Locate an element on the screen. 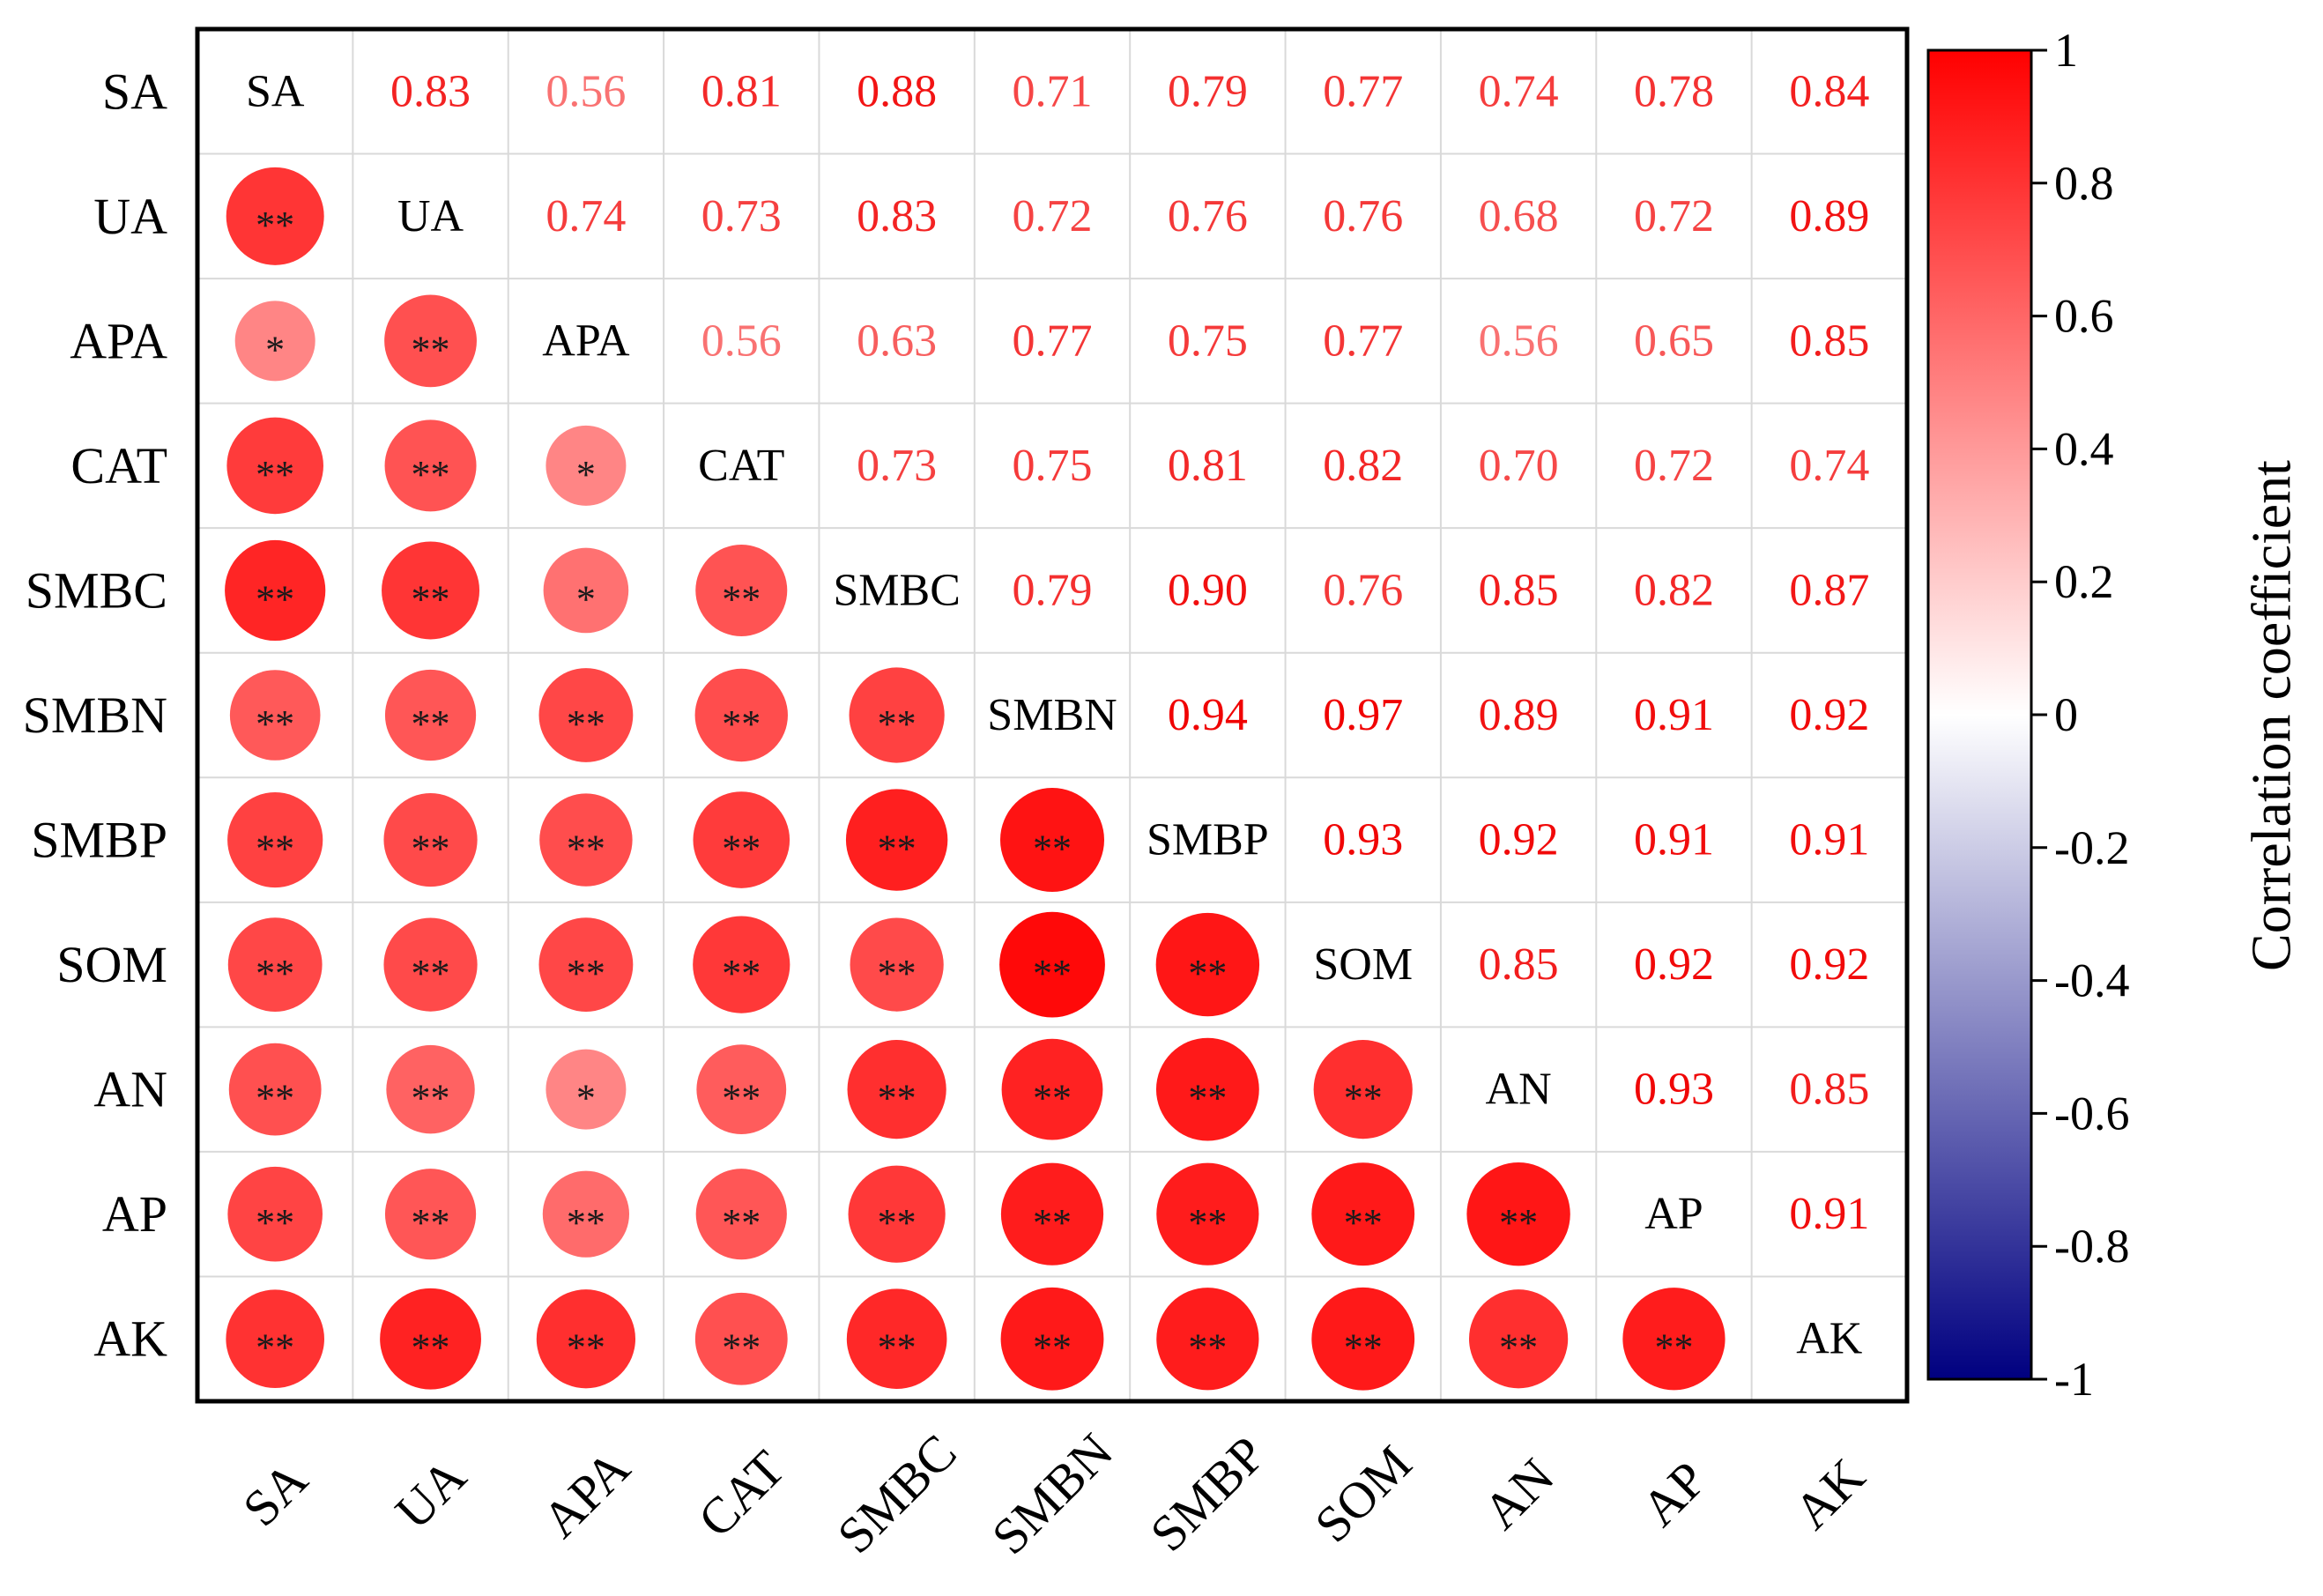 This screenshot has height=1596, width=2323. colorbar-tick-label: 0.4 is located at coordinates (2084, 448).